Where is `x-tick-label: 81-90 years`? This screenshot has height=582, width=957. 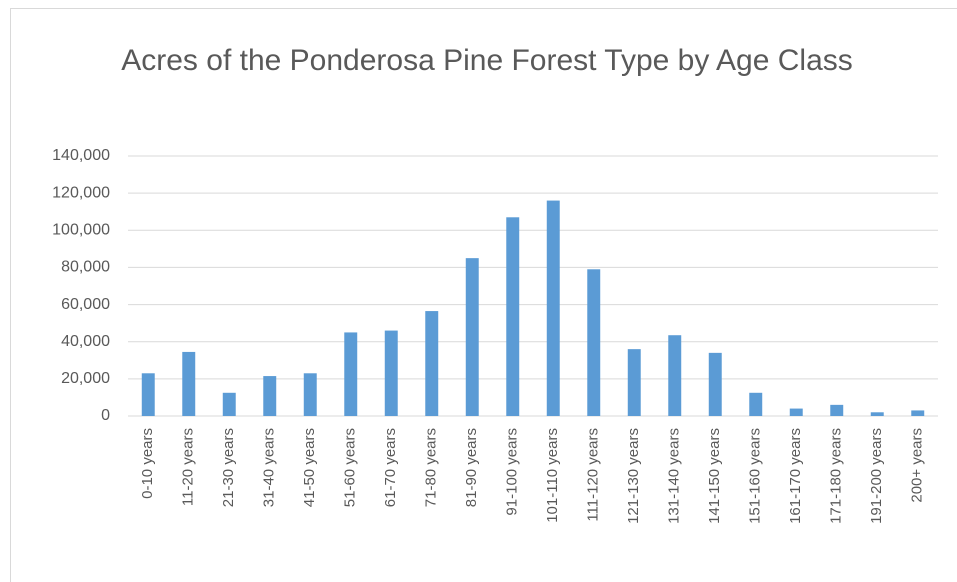
x-tick-label: 81-90 years is located at coordinates (471, 467).